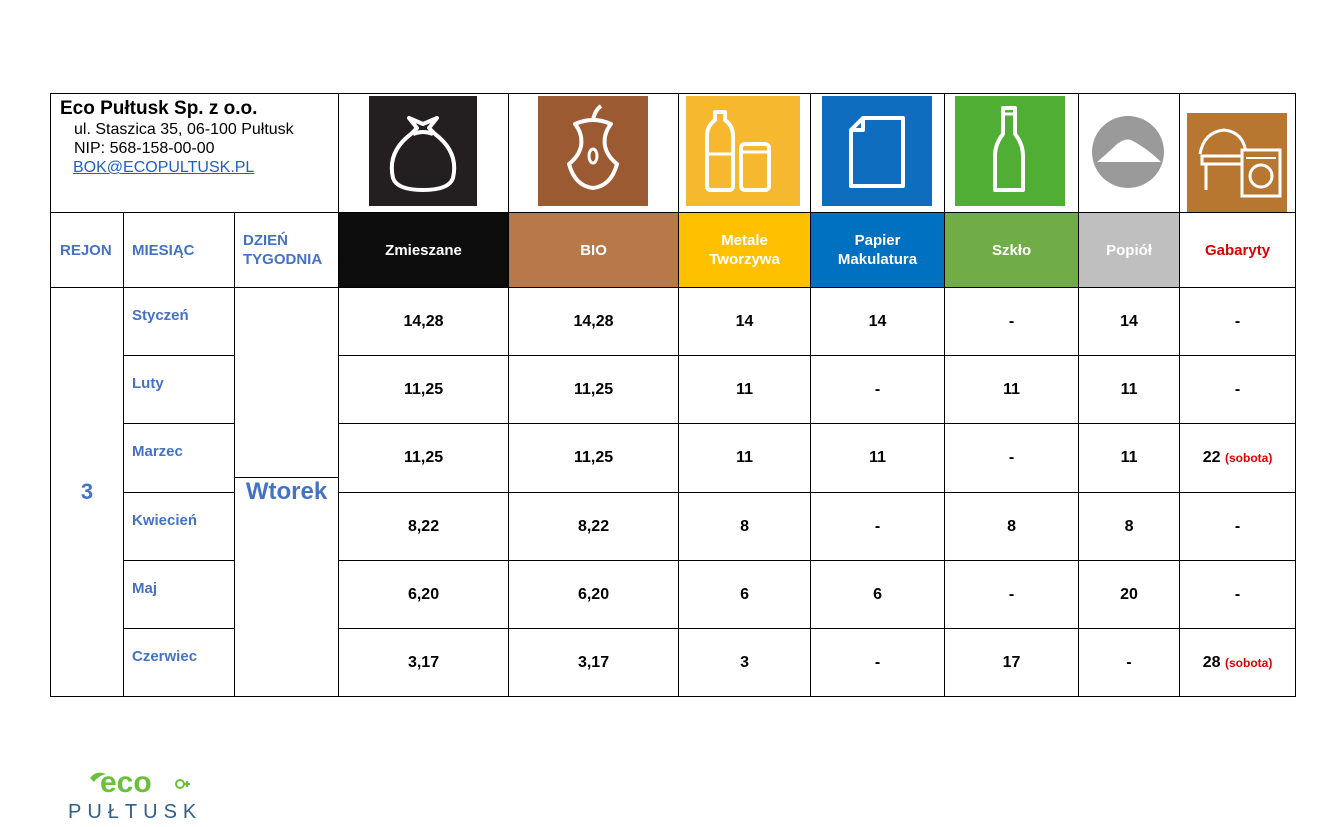 The image size is (1328, 827). What do you see at coordinates (179, 458) in the screenshot?
I see `month-cell: Marzec` at bounding box center [179, 458].